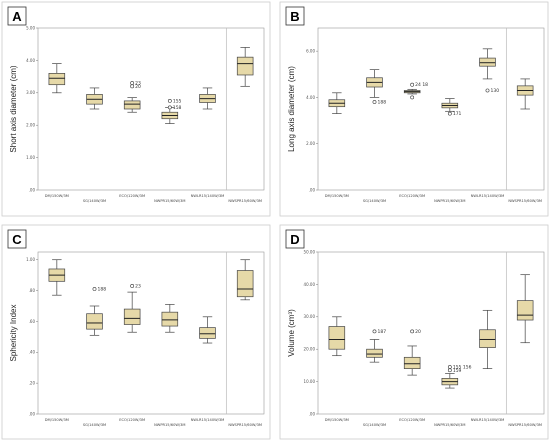  What do you see at coordinates (32, 352) in the screenshot?
I see `y-tick-label: .40` at bounding box center [32, 352].